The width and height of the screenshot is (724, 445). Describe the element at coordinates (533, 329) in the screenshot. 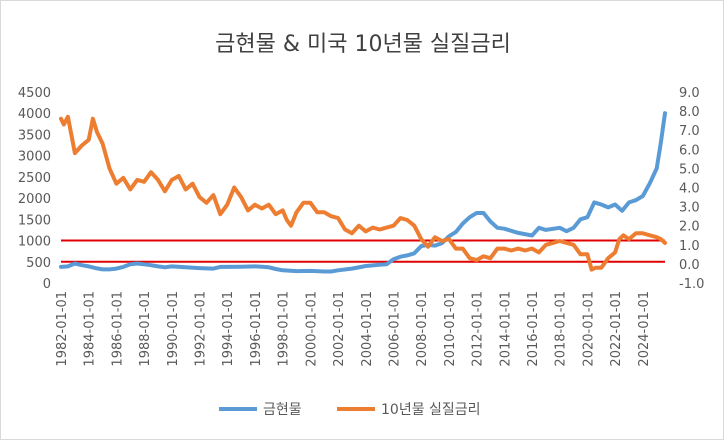

I see `x-axis-tick-label: 2016-01-01` at that location.